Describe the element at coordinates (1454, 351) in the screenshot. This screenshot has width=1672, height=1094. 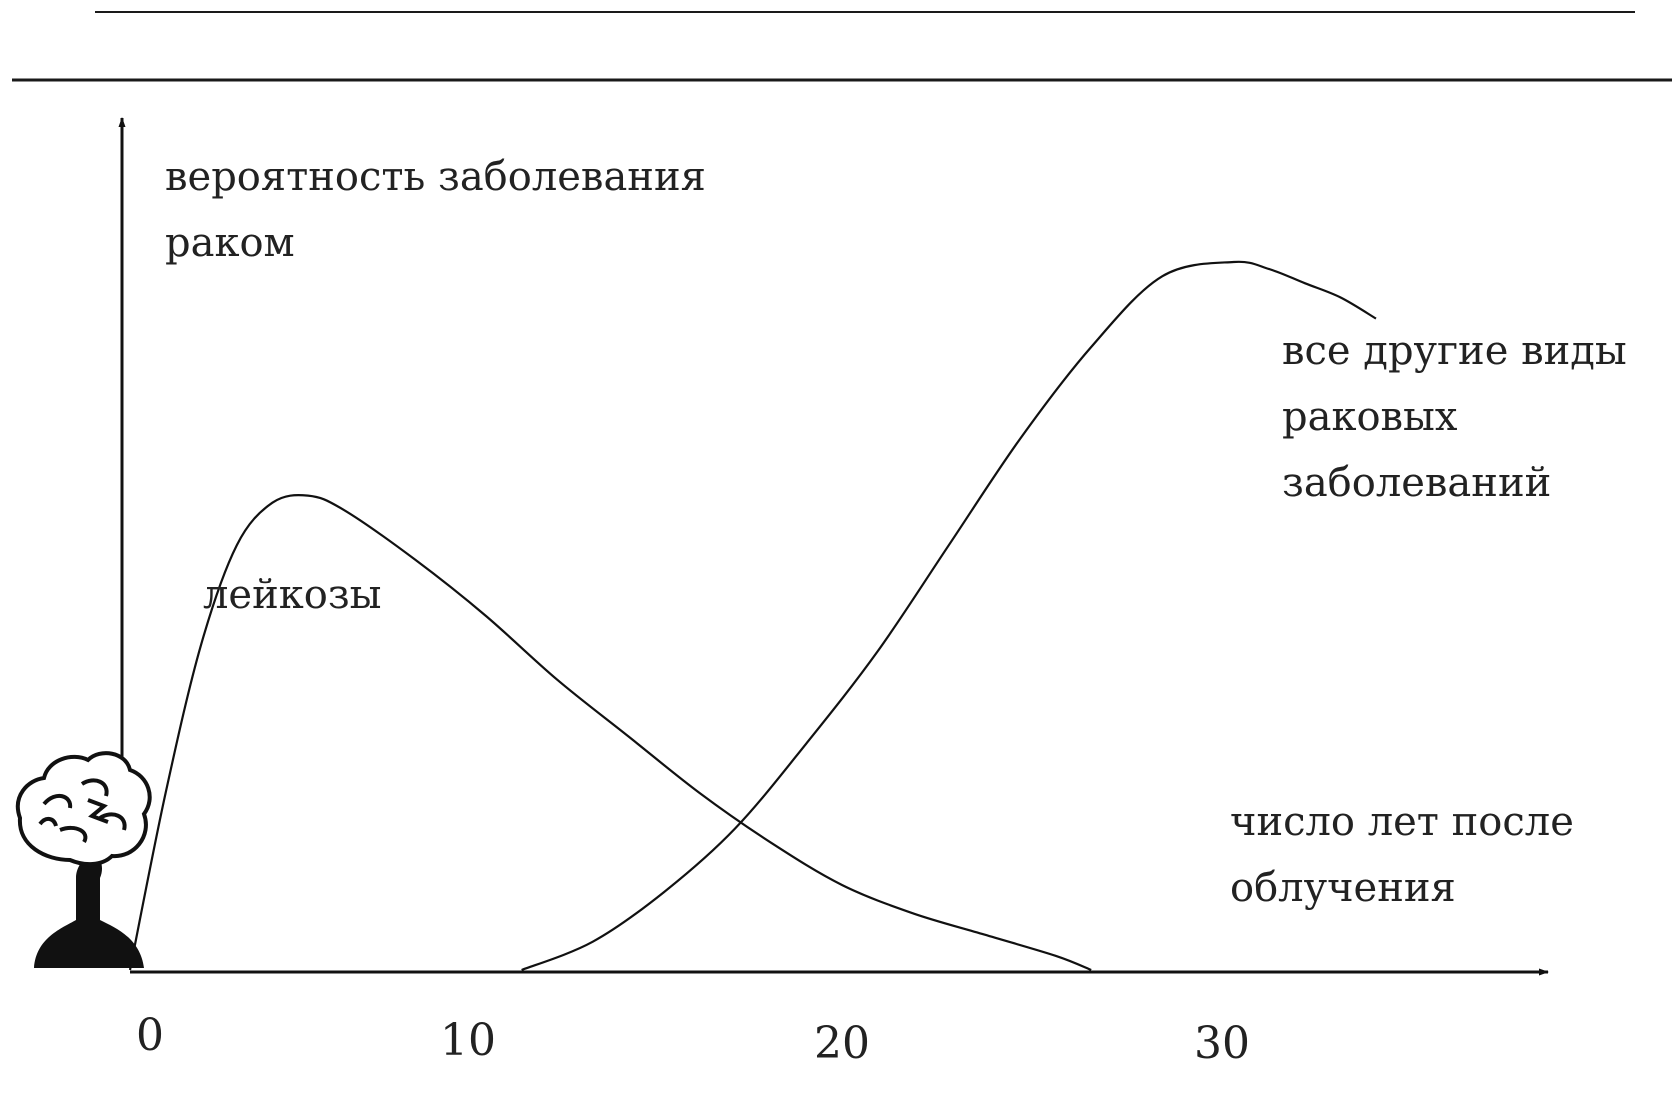
I see `series-label-other-line-1: все другие виды` at that location.